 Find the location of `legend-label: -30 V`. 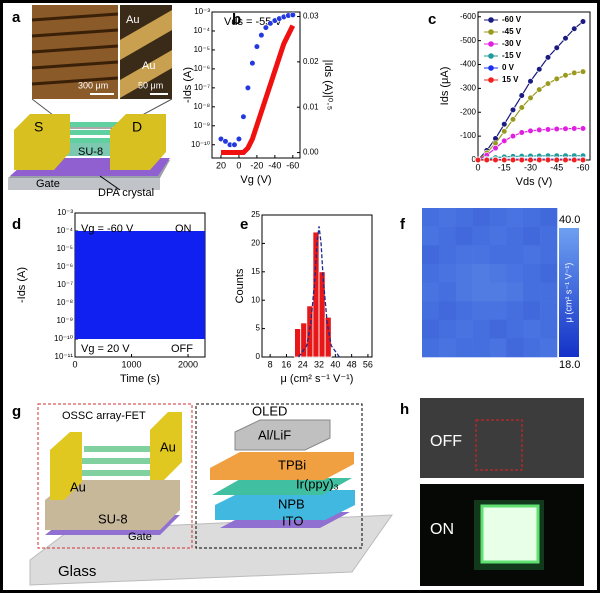

legend-label: -30 V is located at coordinates (512, 43).